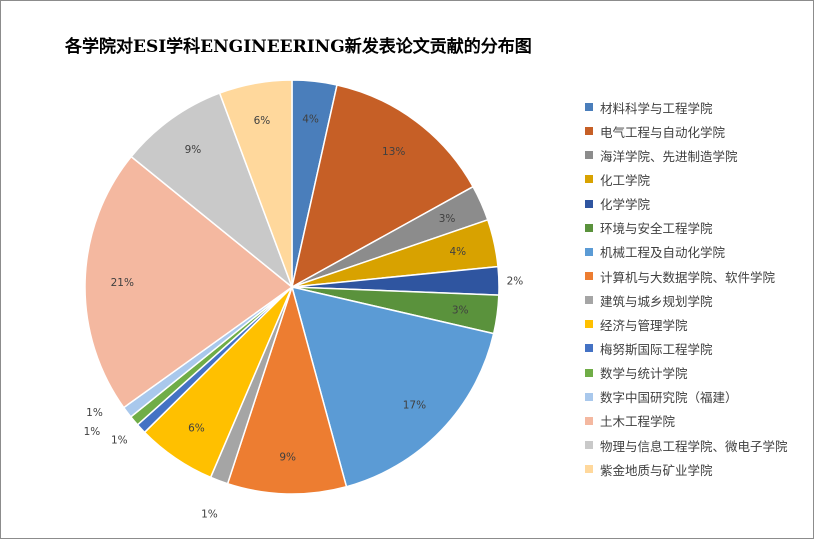 The height and width of the screenshot is (539, 814). I want to click on chart-title: 各学院对ESI学科ENGINEERING新发表论文贡献的分布图, so click(298, 47).